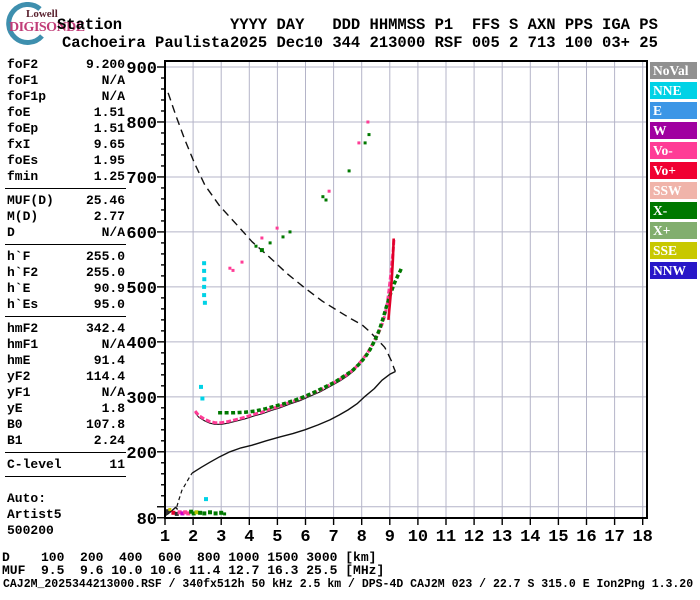 The height and width of the screenshot is (600, 700). Describe the element at coordinates (66, 145) in the screenshot. I see `param-row-fxi: fxI 9.65` at that location.